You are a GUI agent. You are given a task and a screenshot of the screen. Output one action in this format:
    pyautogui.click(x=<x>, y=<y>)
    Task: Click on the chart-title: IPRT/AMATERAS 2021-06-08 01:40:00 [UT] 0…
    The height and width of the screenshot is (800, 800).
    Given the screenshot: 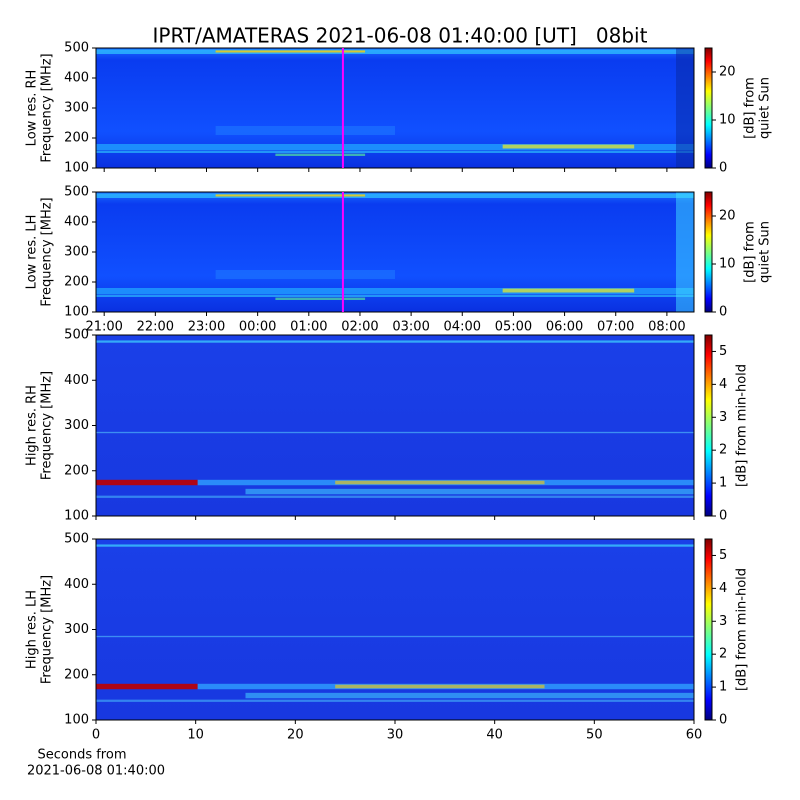 What is the action you would take?
    pyautogui.click(x=400, y=36)
    